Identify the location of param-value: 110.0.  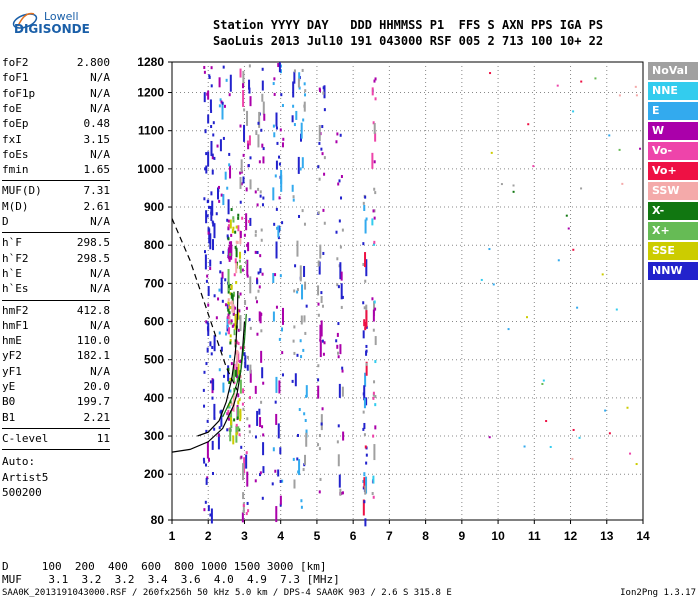
(93, 341).